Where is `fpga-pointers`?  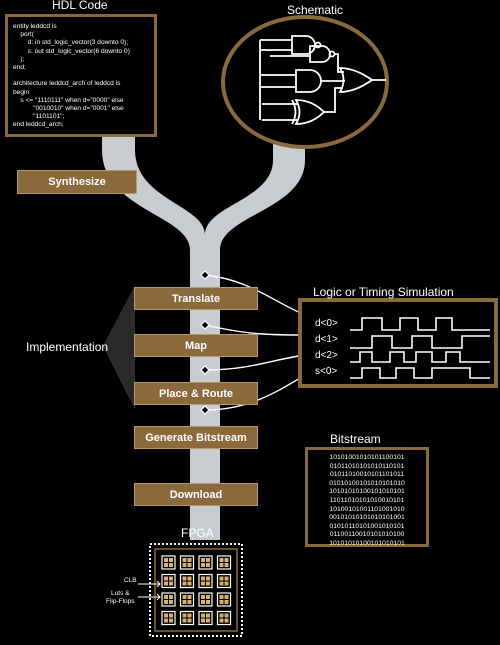
fpga-pointers is located at coordinates (149, 590).